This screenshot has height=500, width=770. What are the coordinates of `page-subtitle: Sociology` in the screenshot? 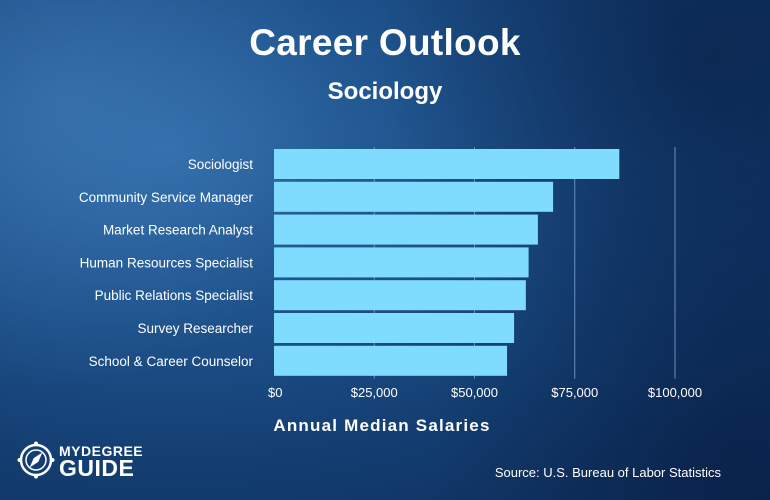 It's located at (385, 91).